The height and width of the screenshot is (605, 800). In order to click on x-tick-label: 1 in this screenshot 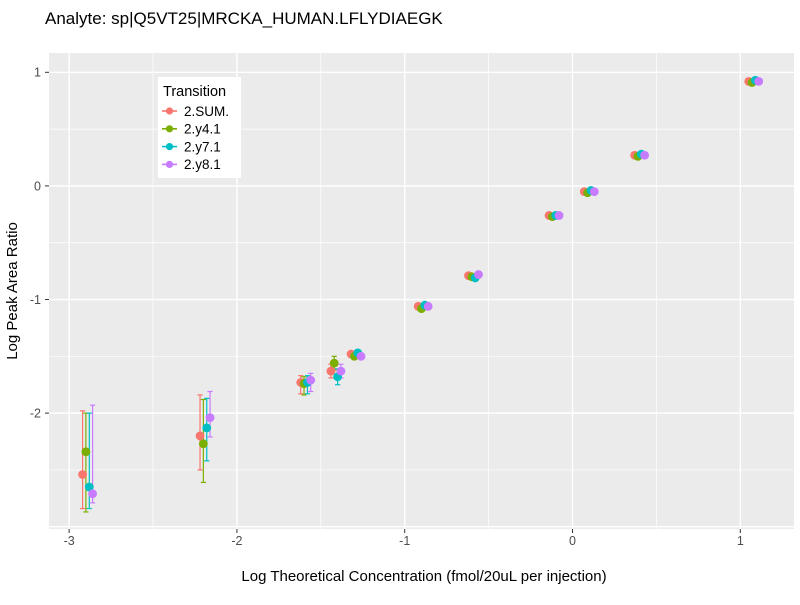, I will do `click(740, 541)`.